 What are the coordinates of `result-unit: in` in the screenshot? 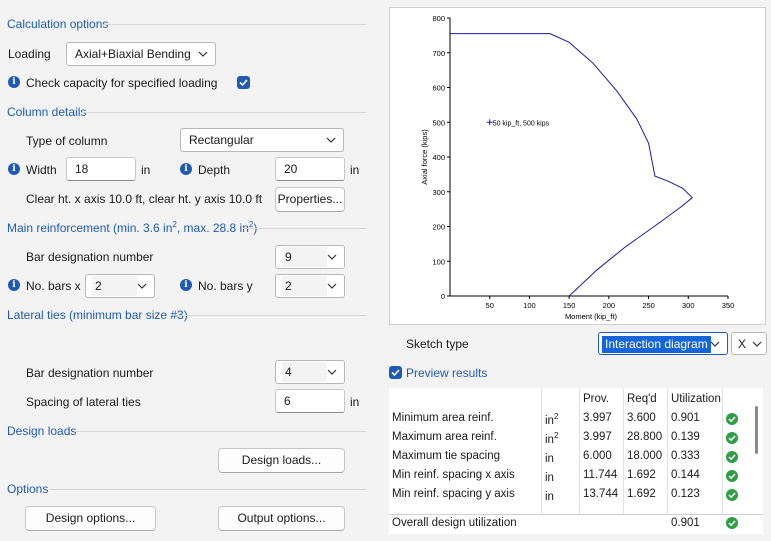 It's located at (549, 458).